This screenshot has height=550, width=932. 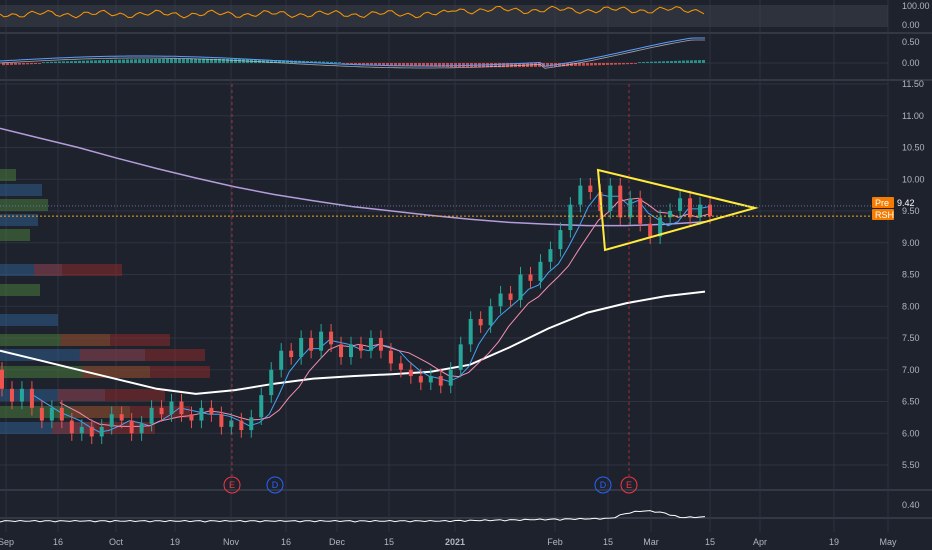 What do you see at coordinates (913, 148) in the screenshot?
I see `price-tick-label: 10.50` at bounding box center [913, 148].